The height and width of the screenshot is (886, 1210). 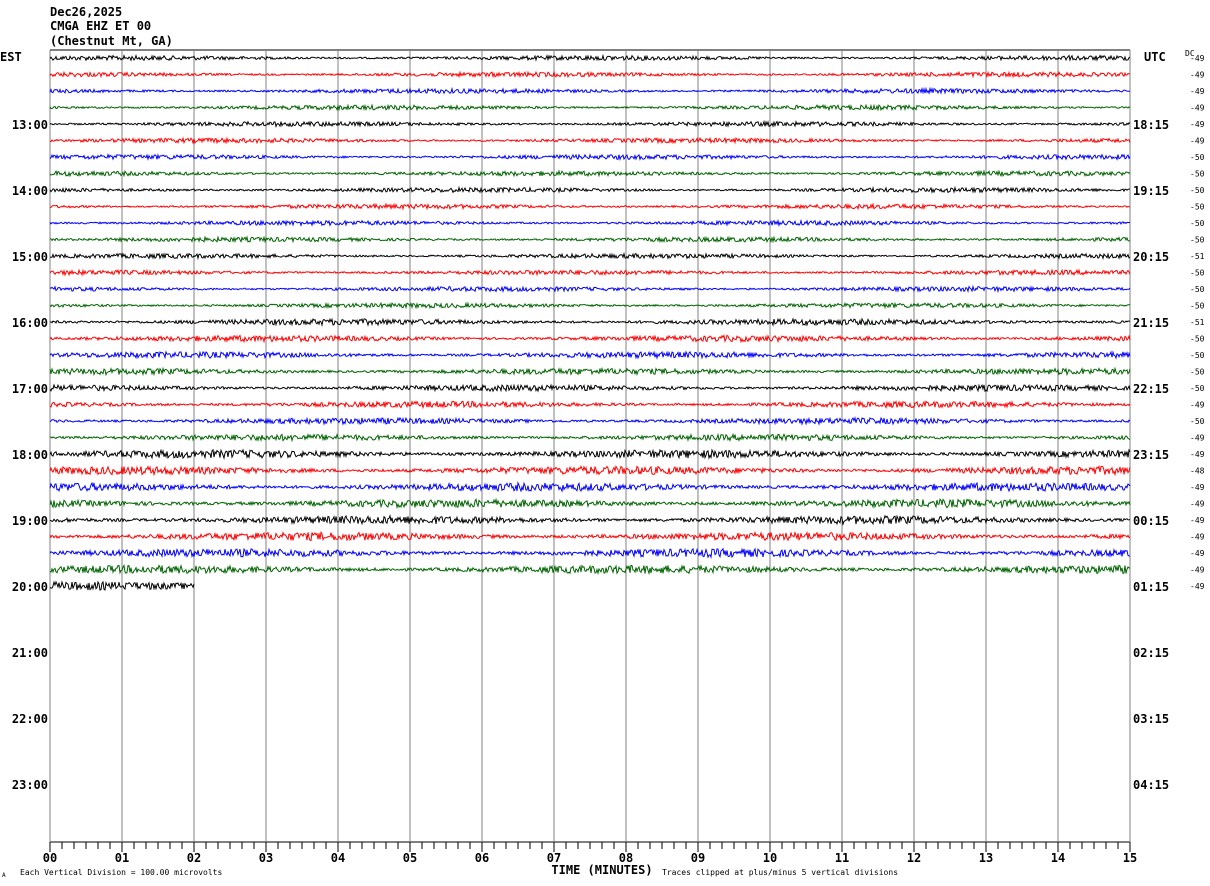 What do you see at coordinates (1058, 858) in the screenshot?
I see `x-tick-label: 14` at bounding box center [1058, 858].